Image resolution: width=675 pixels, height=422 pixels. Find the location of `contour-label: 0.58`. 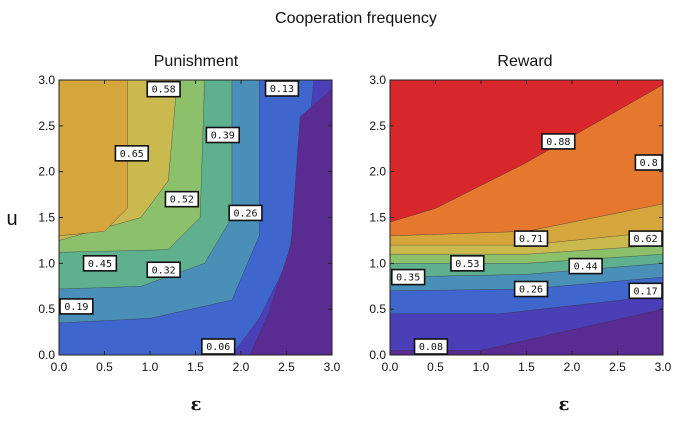

contour-label: 0.58 is located at coordinates (164, 90).